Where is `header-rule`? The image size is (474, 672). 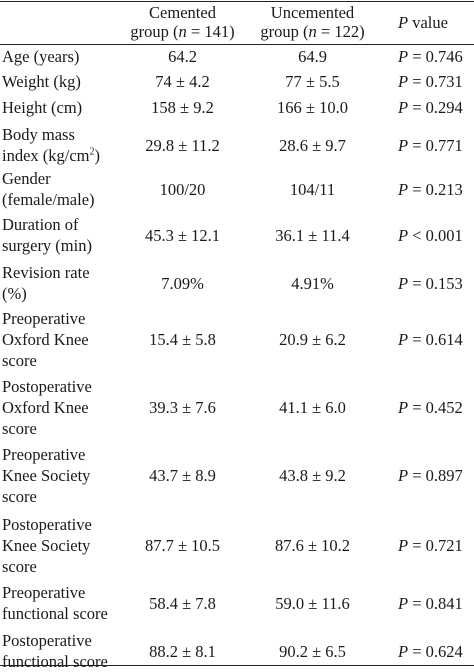 header-rule is located at coordinates (237, 44).